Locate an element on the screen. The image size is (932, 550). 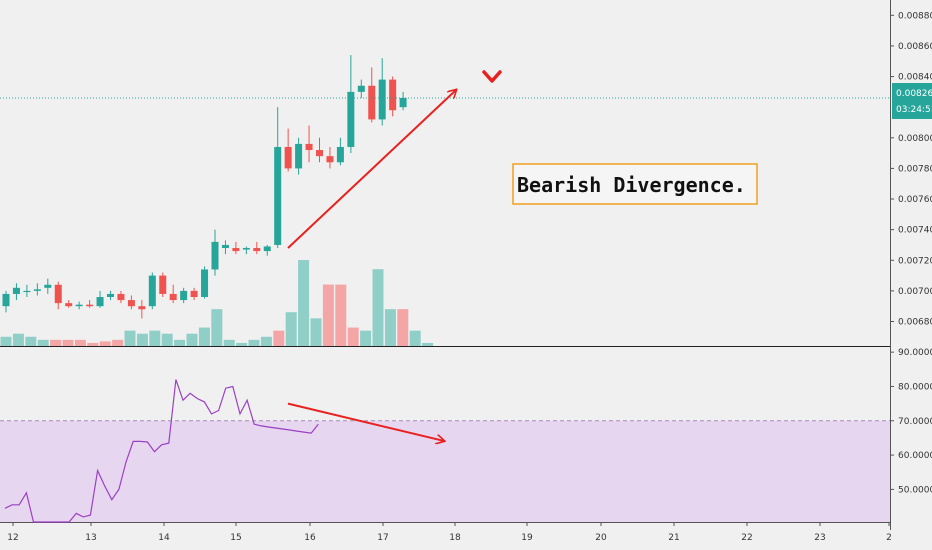
annotation-note-box is located at coordinates (635, 184).